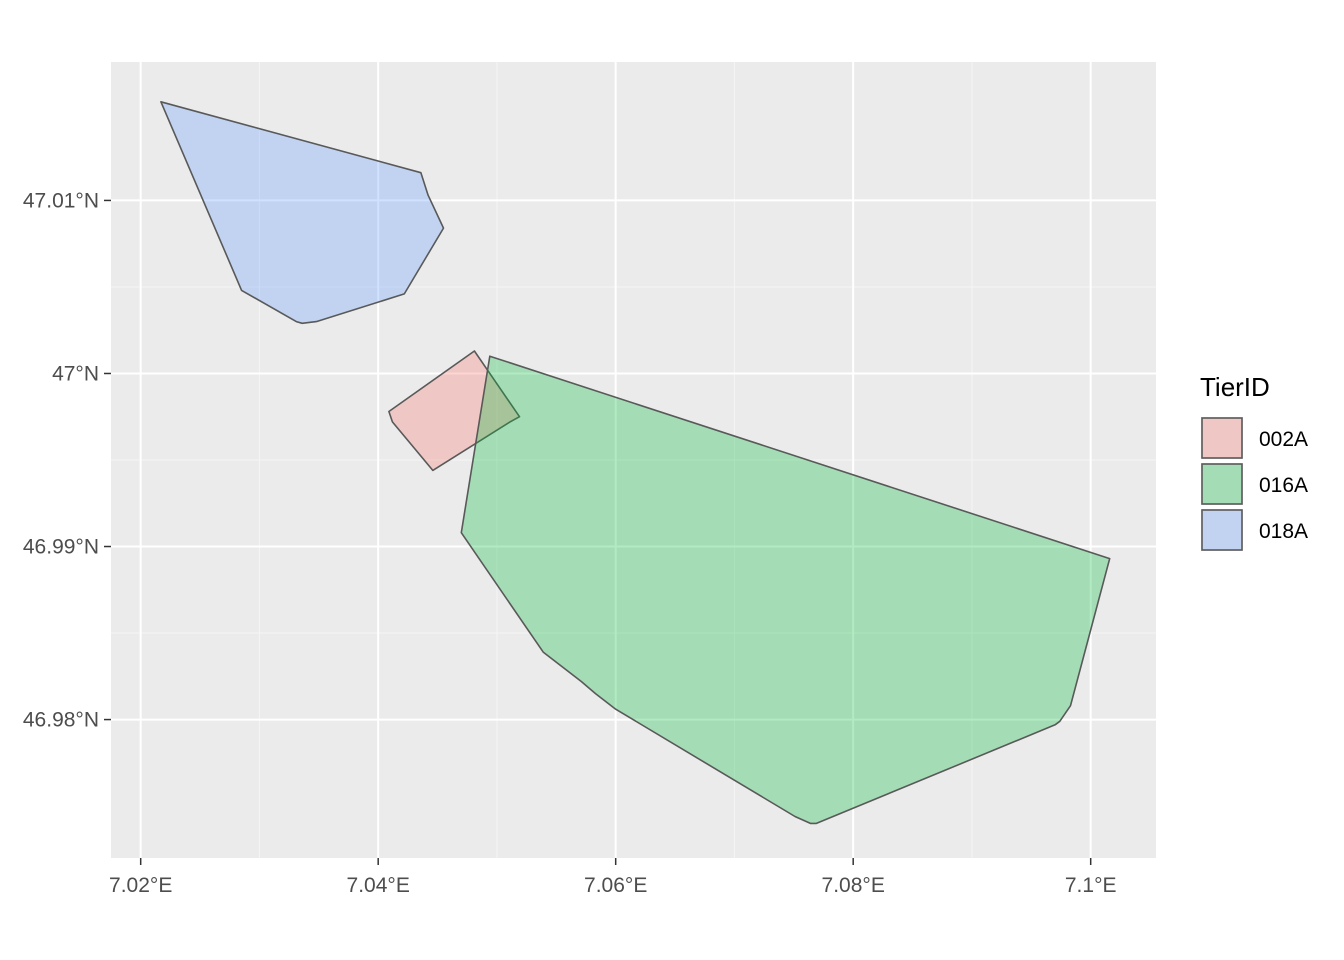 This screenshot has height=960, width=1344. Describe the element at coordinates (1283, 485) in the screenshot. I see `legend-label-016A: 016A` at that location.